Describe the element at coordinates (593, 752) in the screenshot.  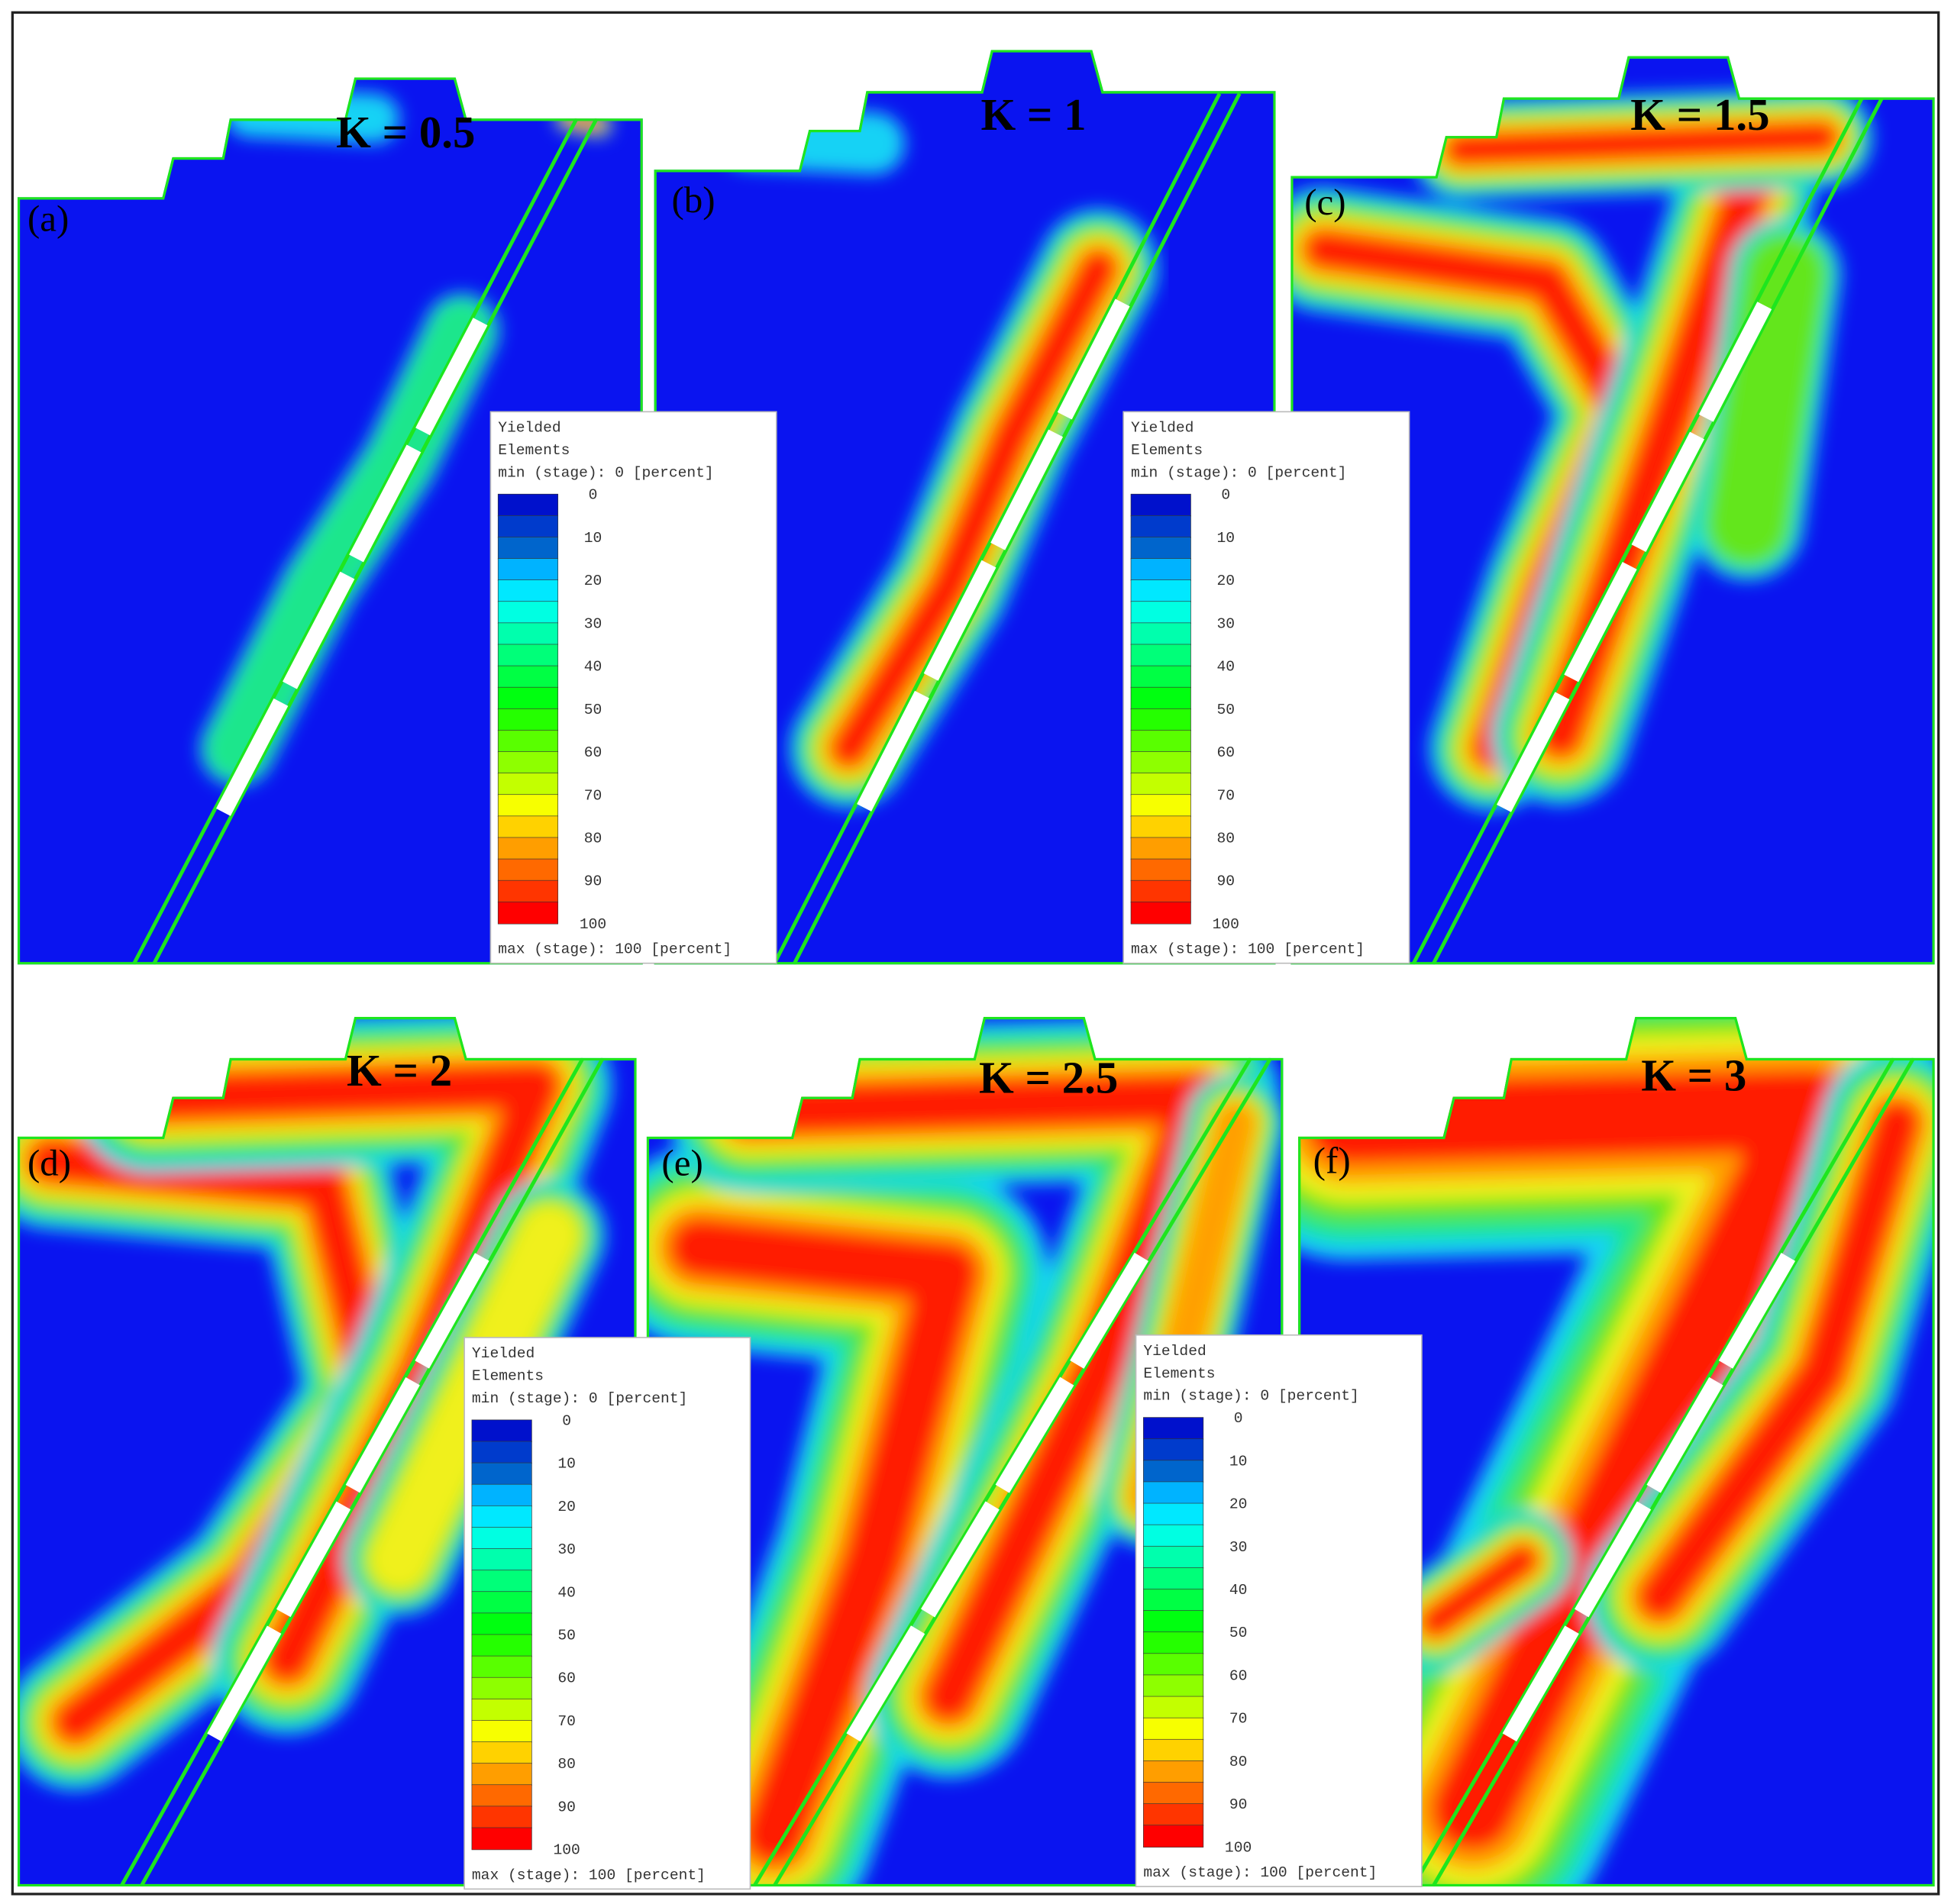
I see `legend-tick-label: 60` at that location.